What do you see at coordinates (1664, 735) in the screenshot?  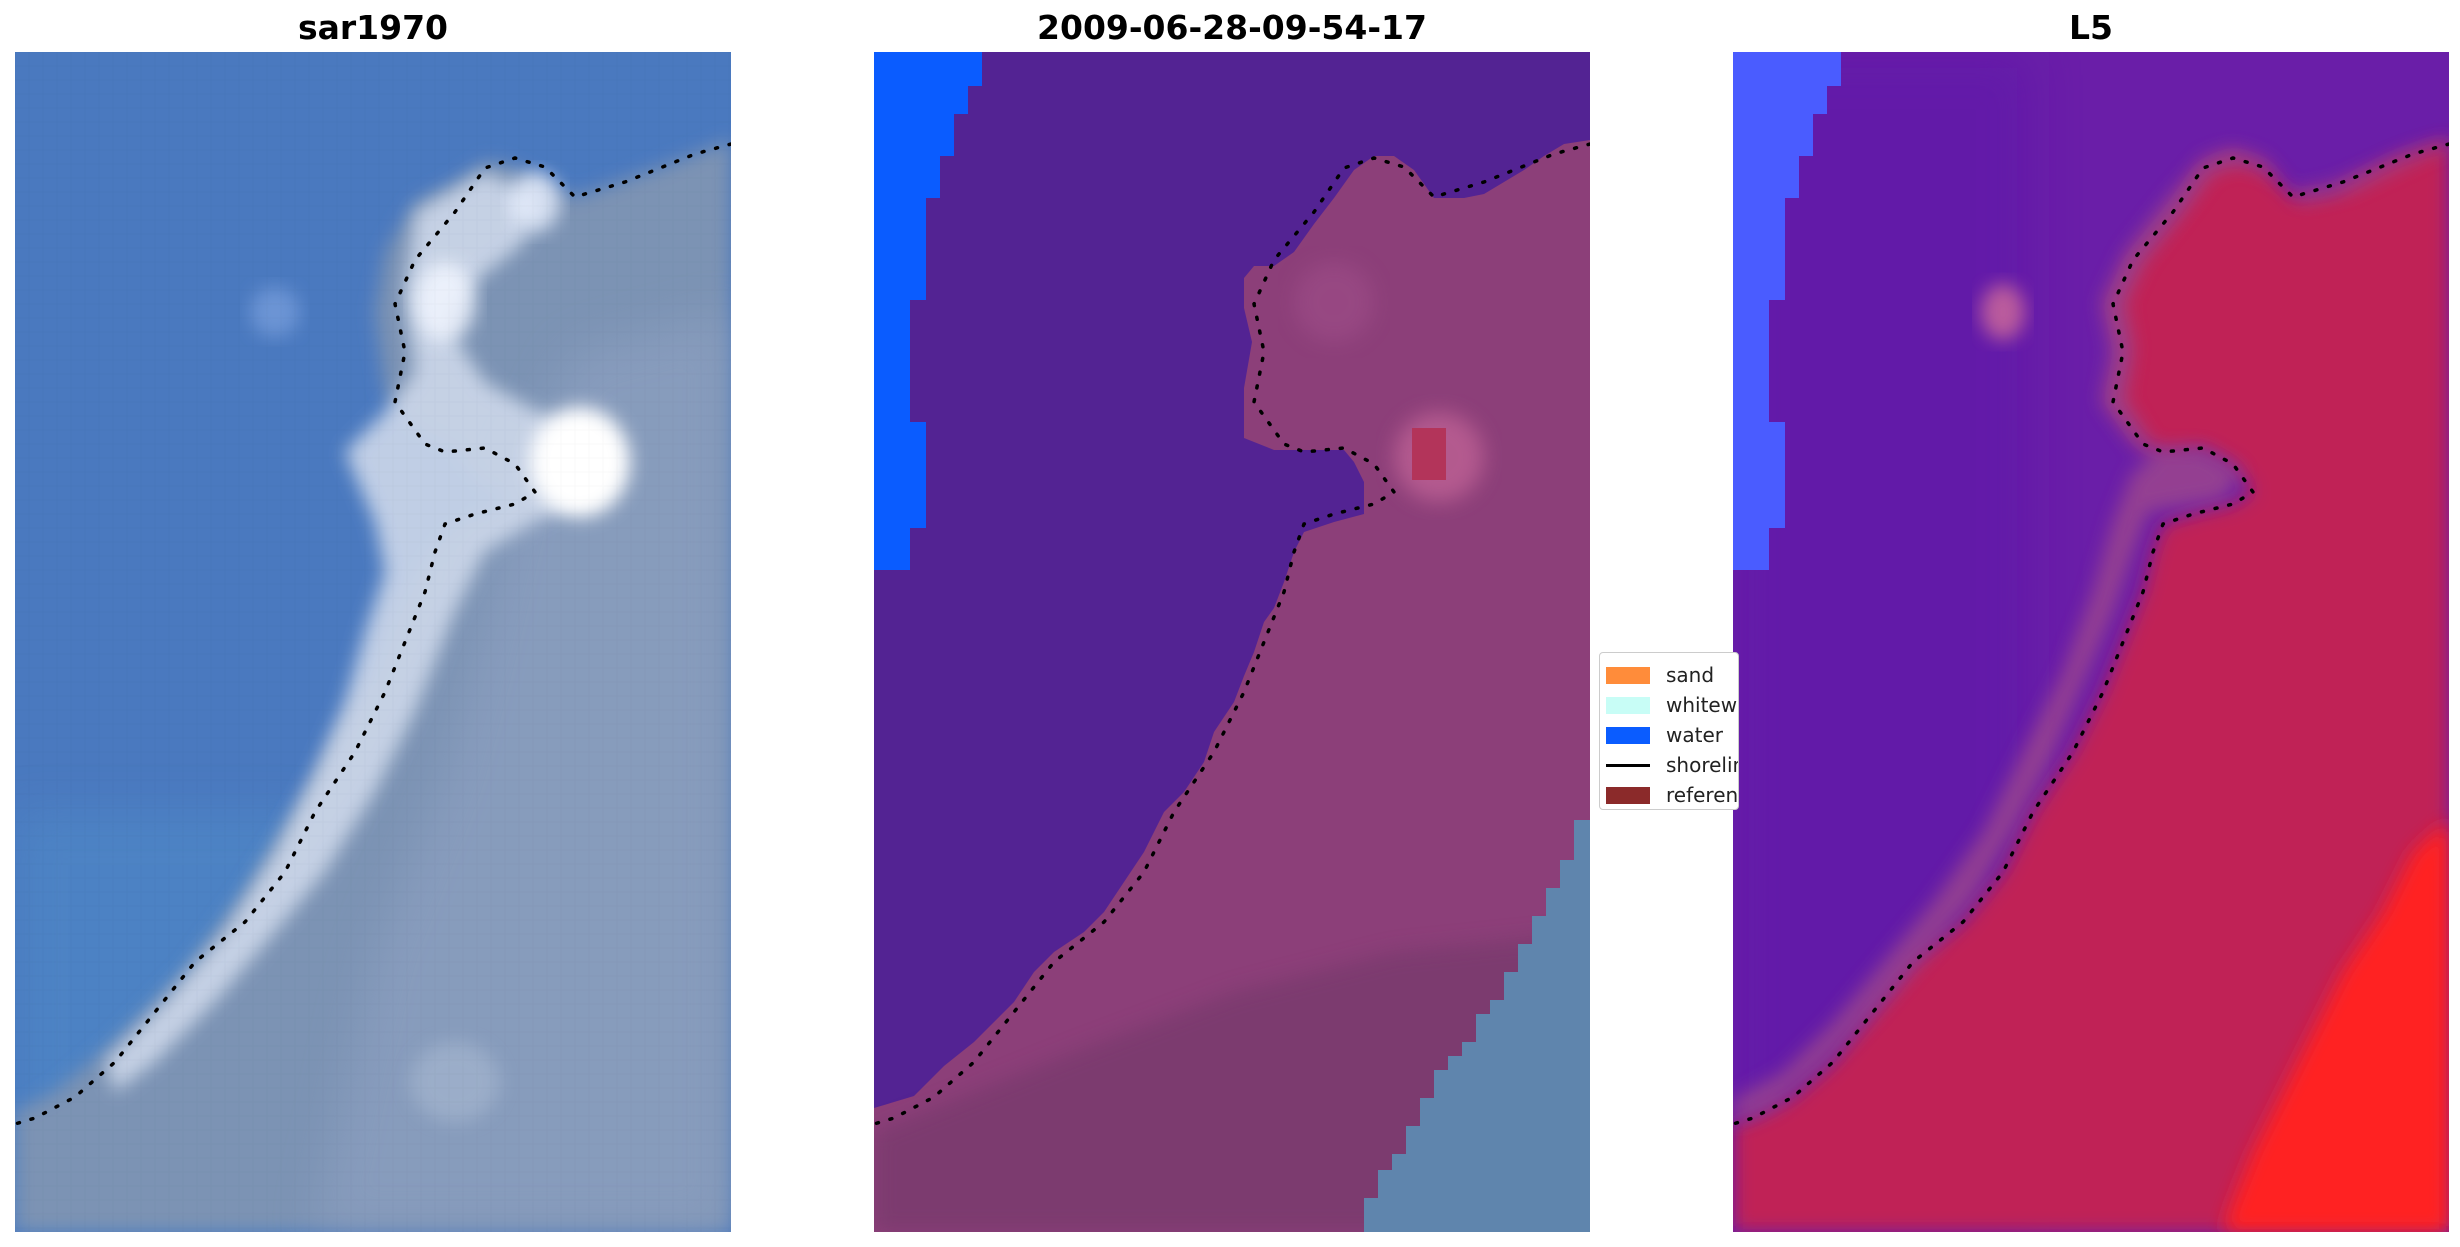 I see `legend-item-water: water` at bounding box center [1664, 735].